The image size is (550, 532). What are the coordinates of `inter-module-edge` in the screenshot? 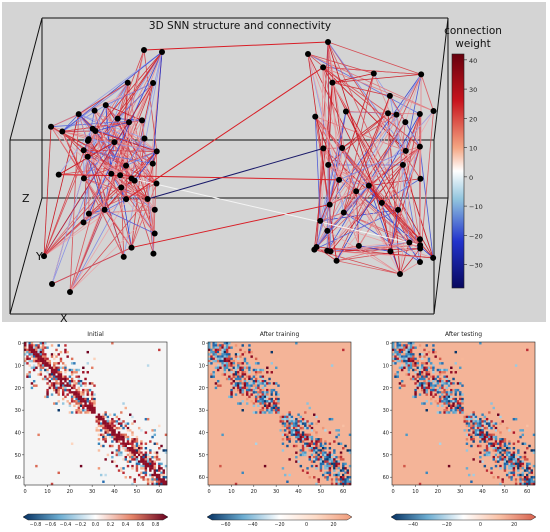 It's located at (230, 226).